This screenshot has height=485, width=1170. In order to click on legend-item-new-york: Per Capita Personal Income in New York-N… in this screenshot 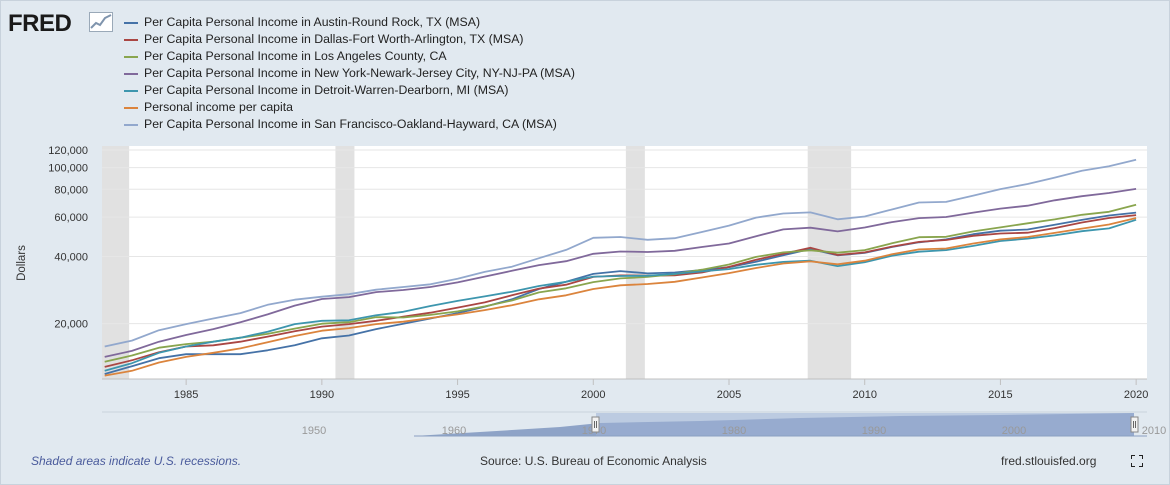, I will do `click(349, 73)`.